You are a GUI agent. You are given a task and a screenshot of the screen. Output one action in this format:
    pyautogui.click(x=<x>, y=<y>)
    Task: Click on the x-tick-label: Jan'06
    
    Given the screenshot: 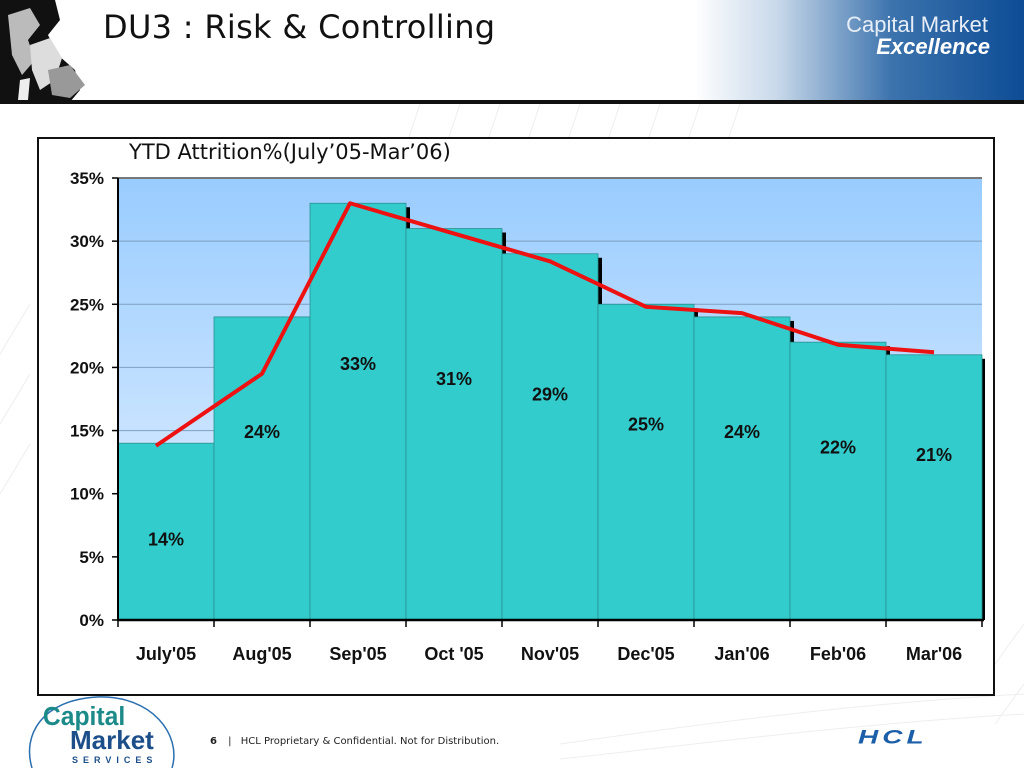 What is the action you would take?
    pyautogui.click(x=741, y=654)
    